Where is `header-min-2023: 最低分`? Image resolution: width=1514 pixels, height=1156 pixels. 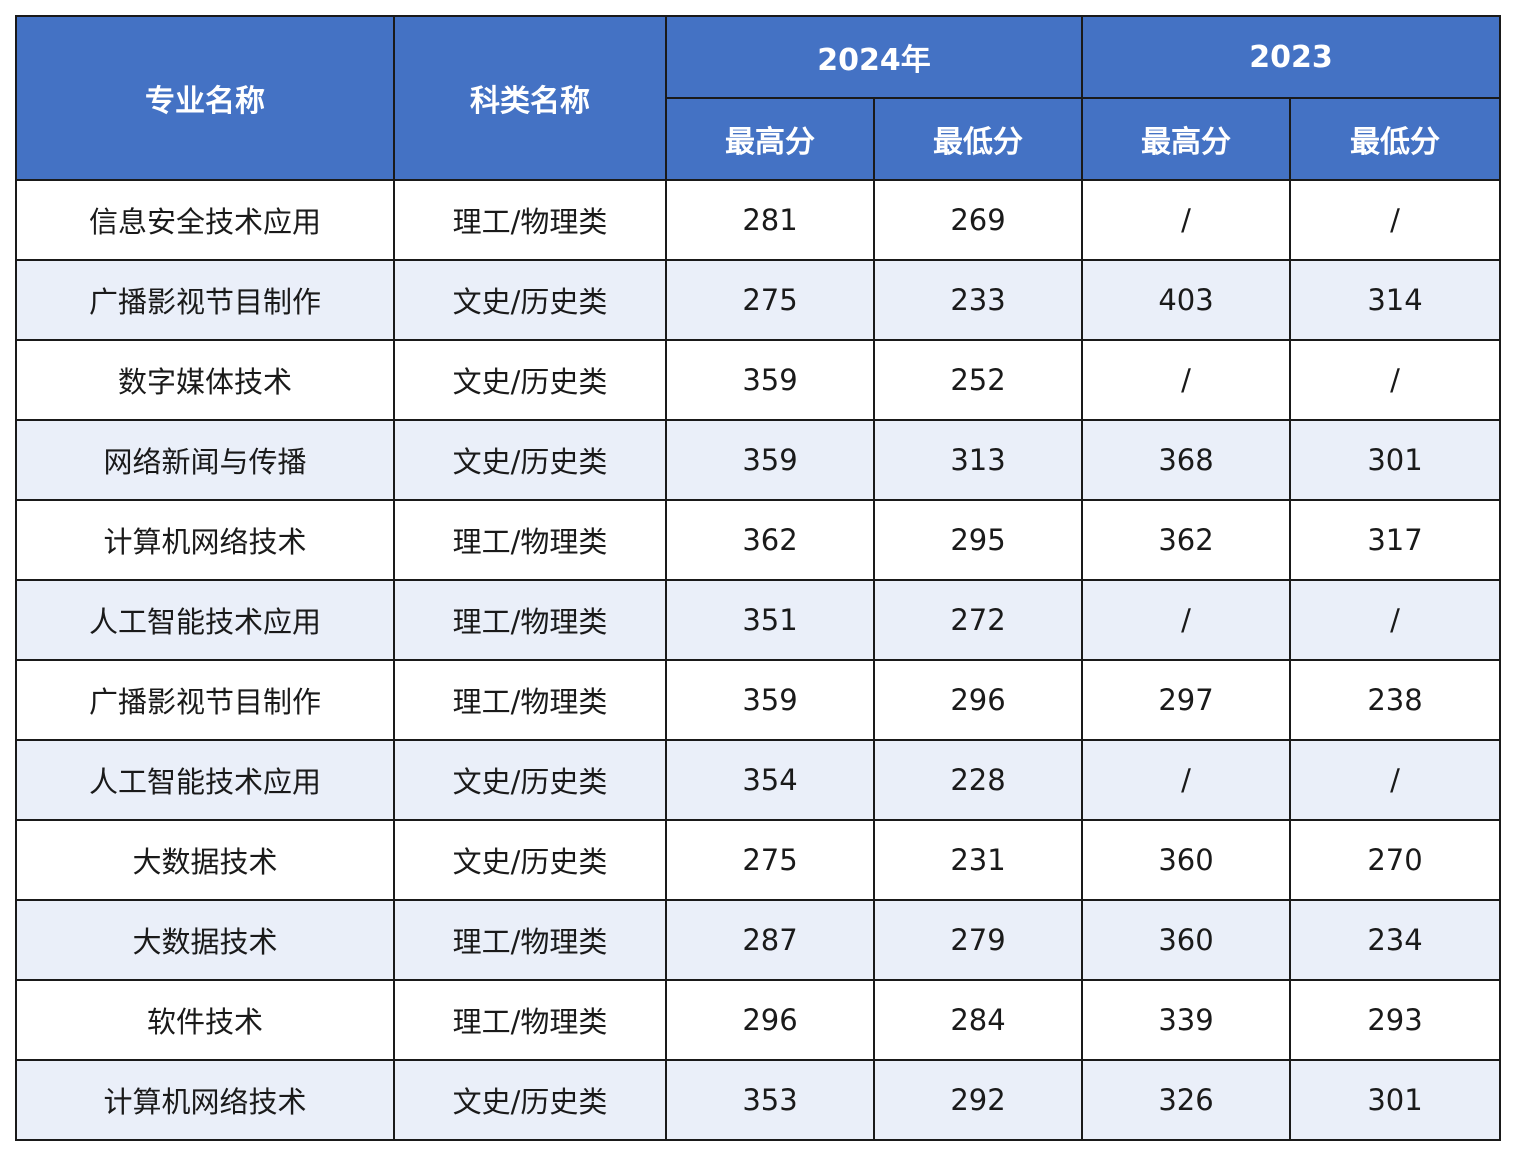
header-min-2023: 最低分 is located at coordinates (1395, 139).